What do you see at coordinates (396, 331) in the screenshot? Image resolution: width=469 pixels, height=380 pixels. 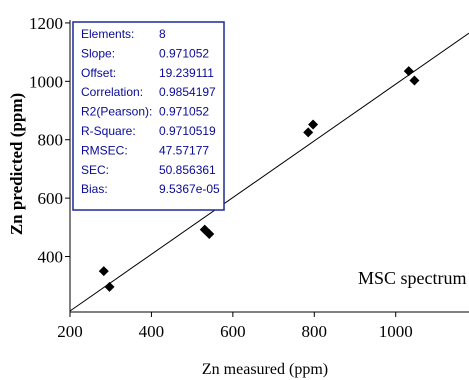 I see `x-tick-label: 1000` at bounding box center [396, 331].